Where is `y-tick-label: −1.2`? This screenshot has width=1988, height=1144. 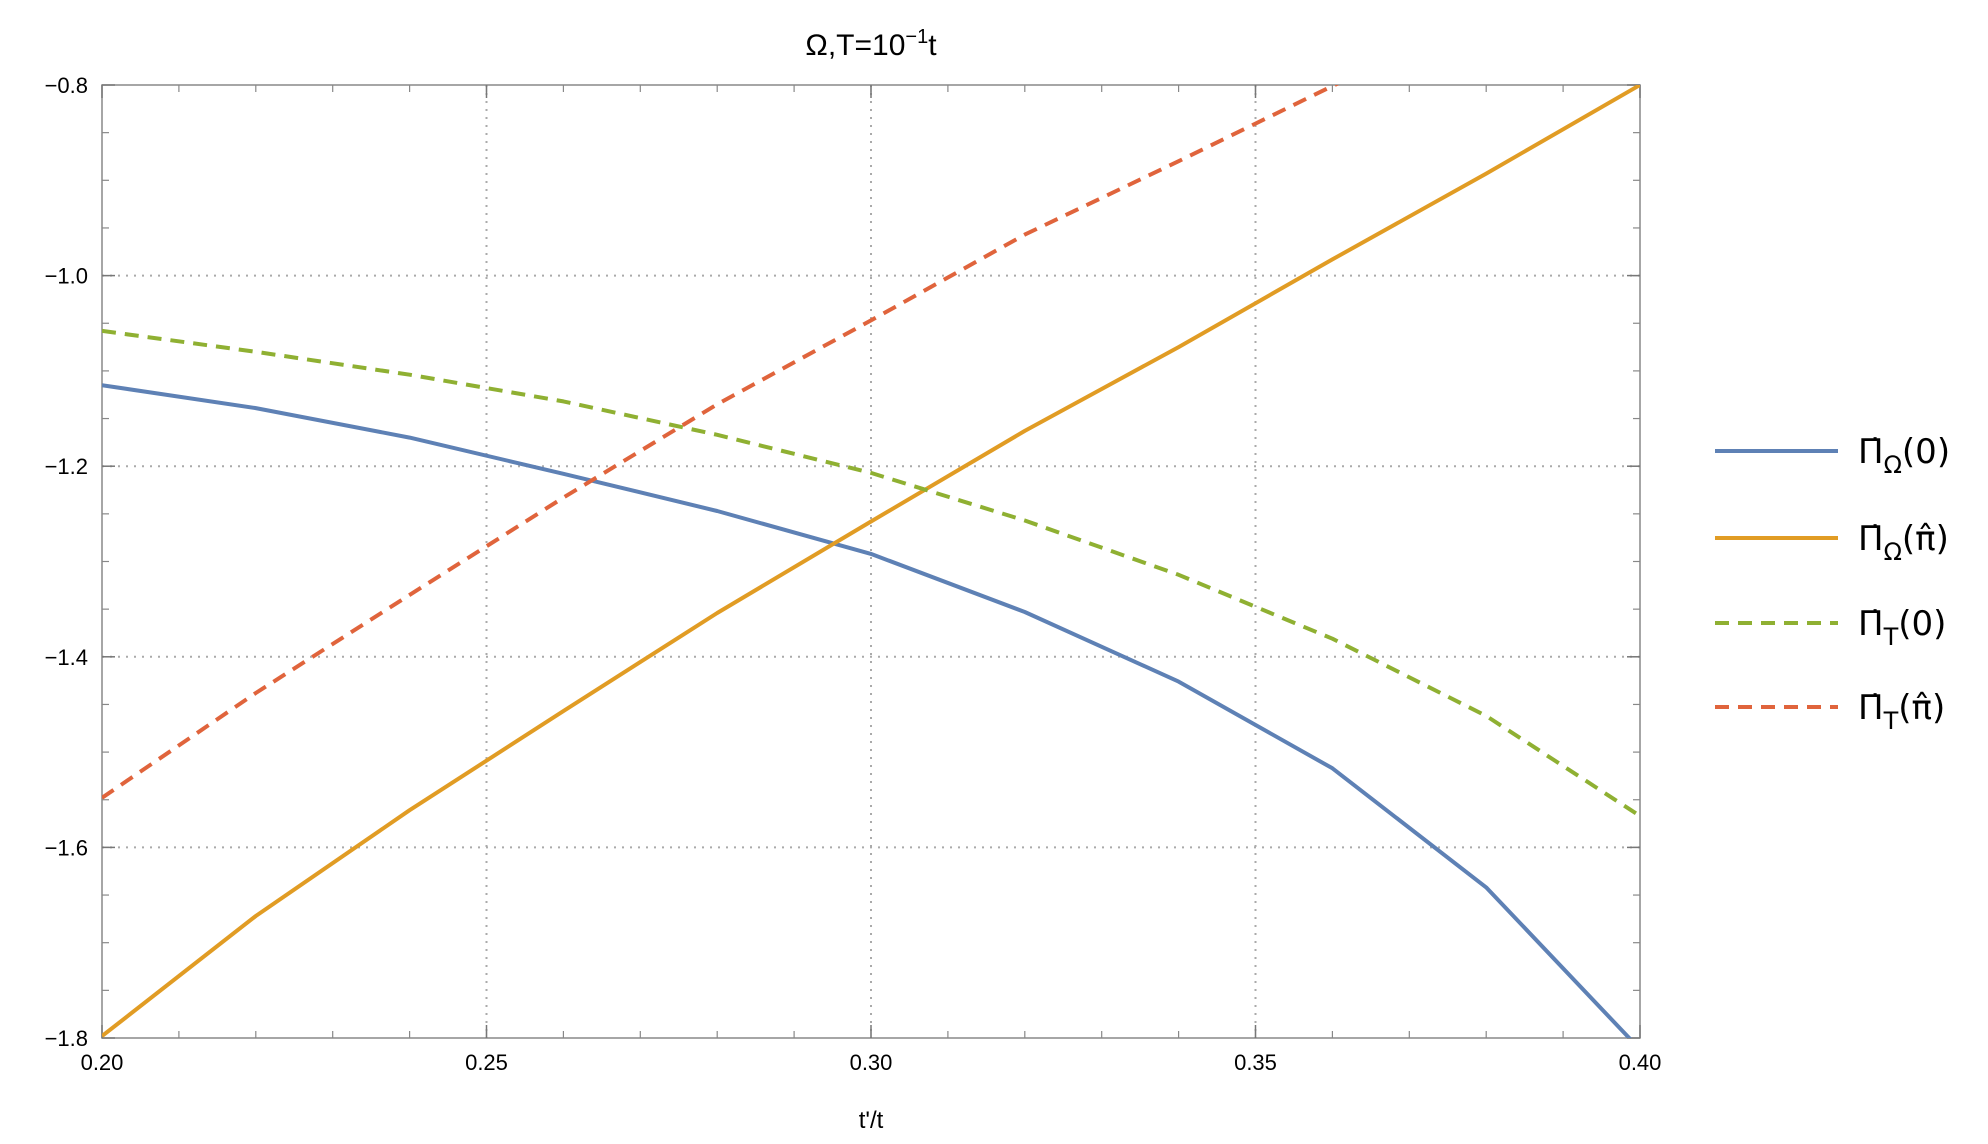
y-tick-label: −1.2 is located at coordinates (66, 466).